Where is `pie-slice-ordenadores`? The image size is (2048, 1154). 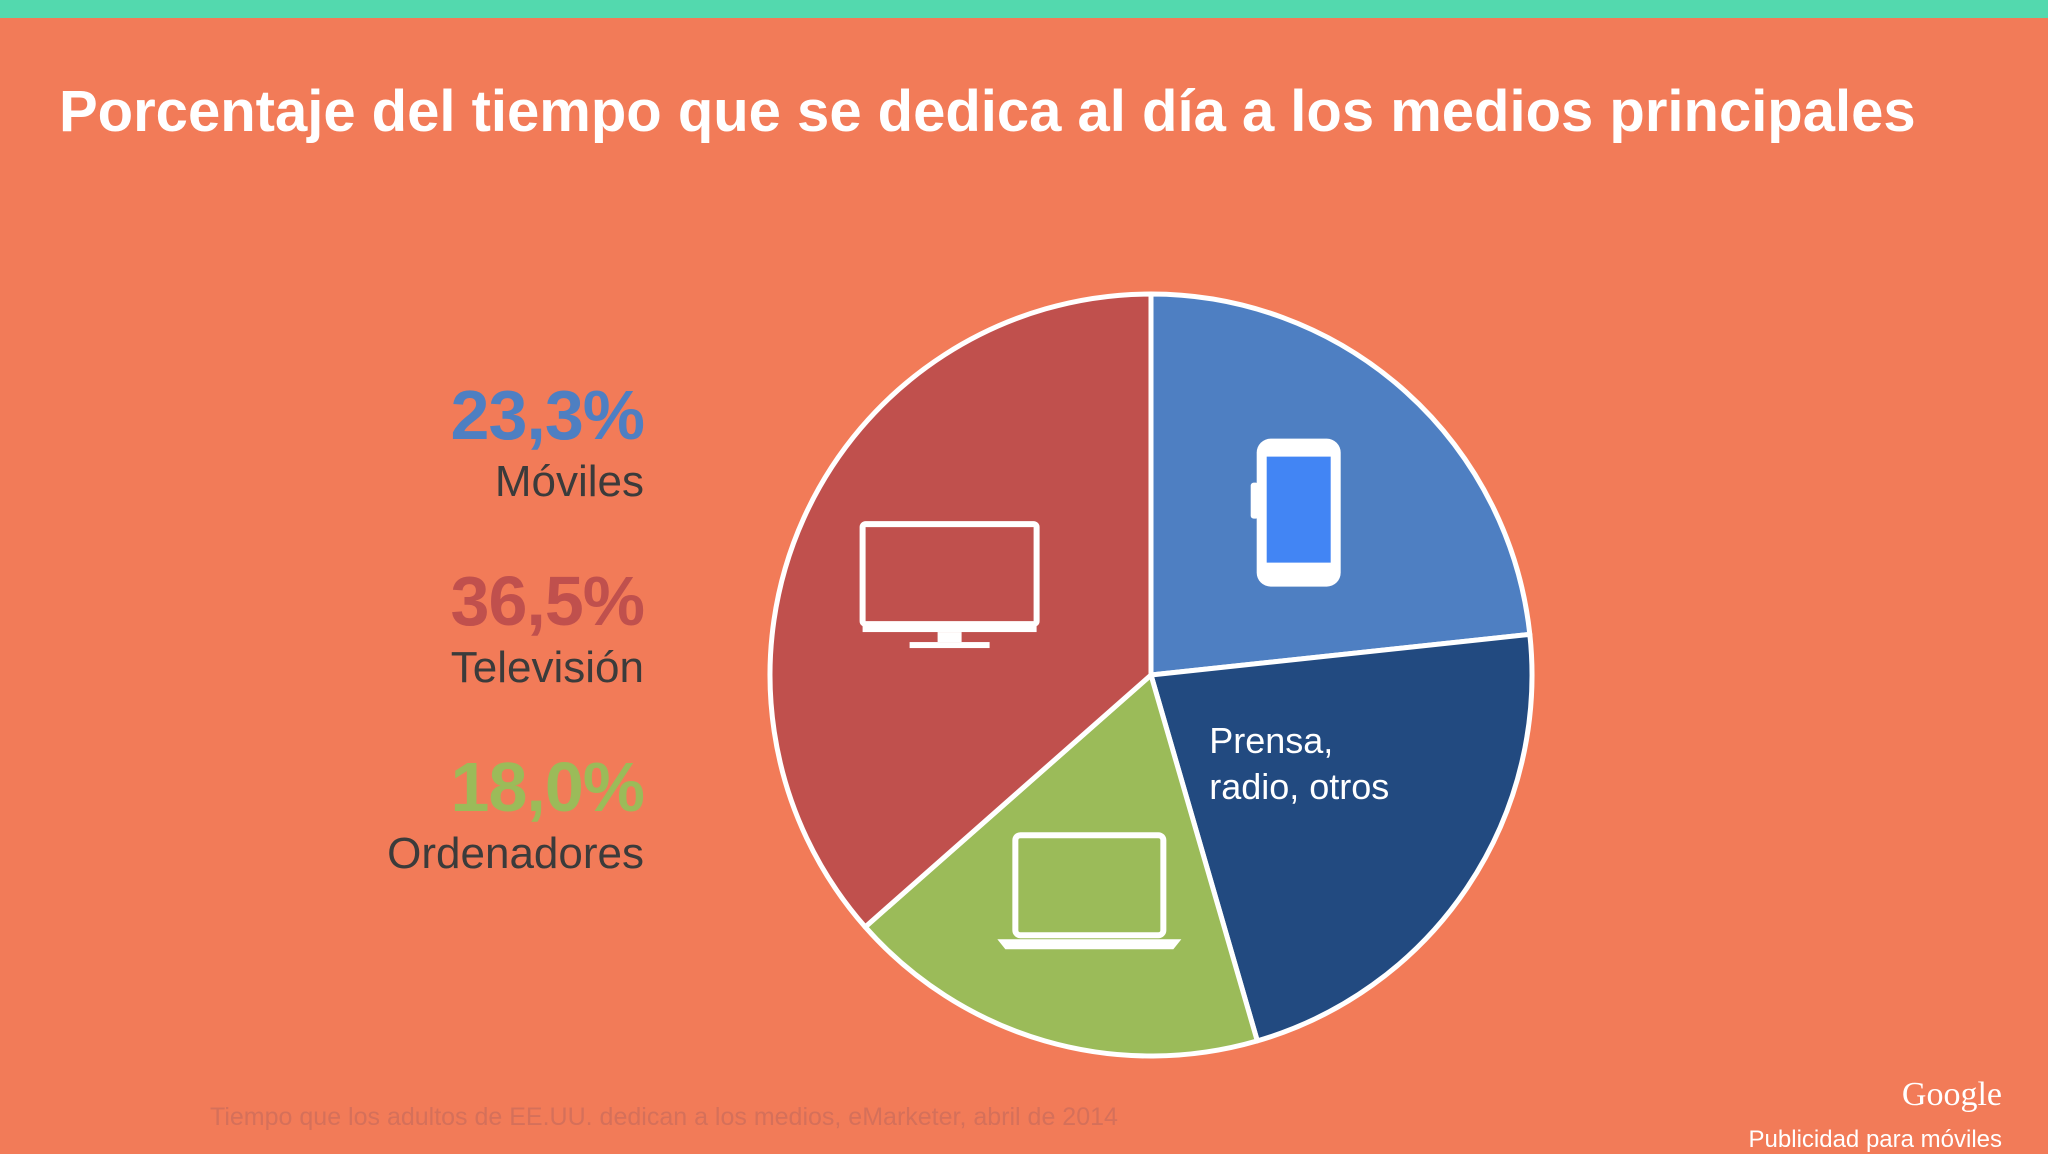
pie-slice-ordenadores is located at coordinates (1061, 865).